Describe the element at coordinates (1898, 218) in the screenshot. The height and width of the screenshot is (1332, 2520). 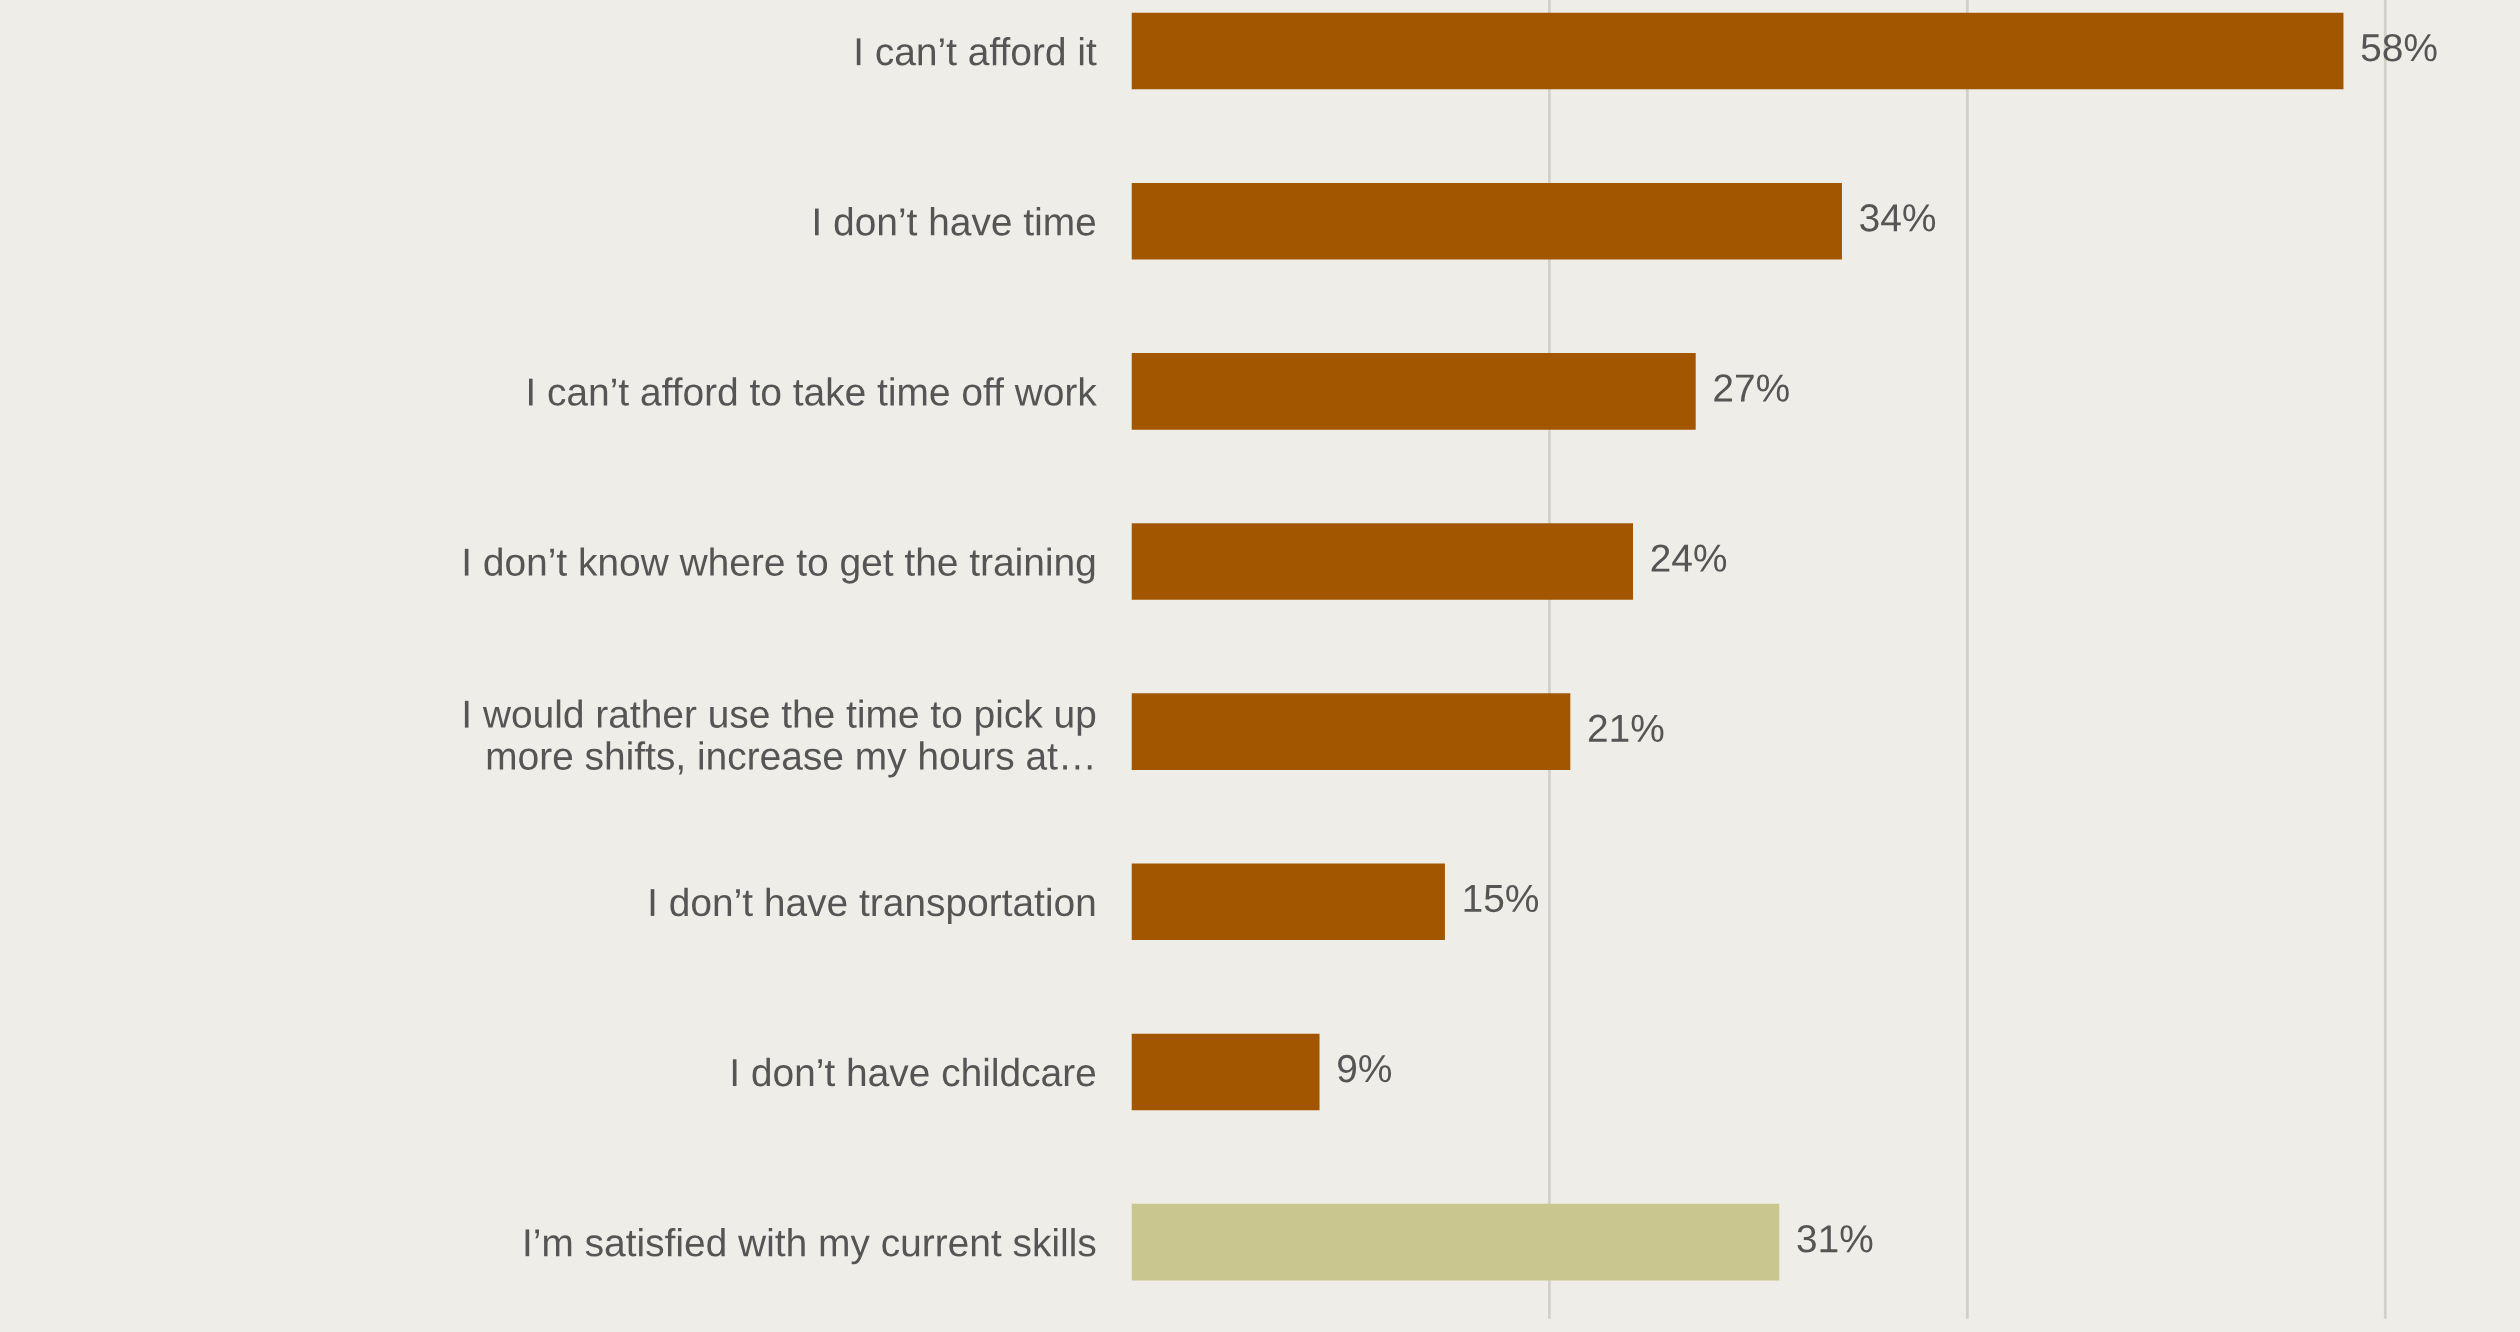
I see `data-label: 34%` at that location.